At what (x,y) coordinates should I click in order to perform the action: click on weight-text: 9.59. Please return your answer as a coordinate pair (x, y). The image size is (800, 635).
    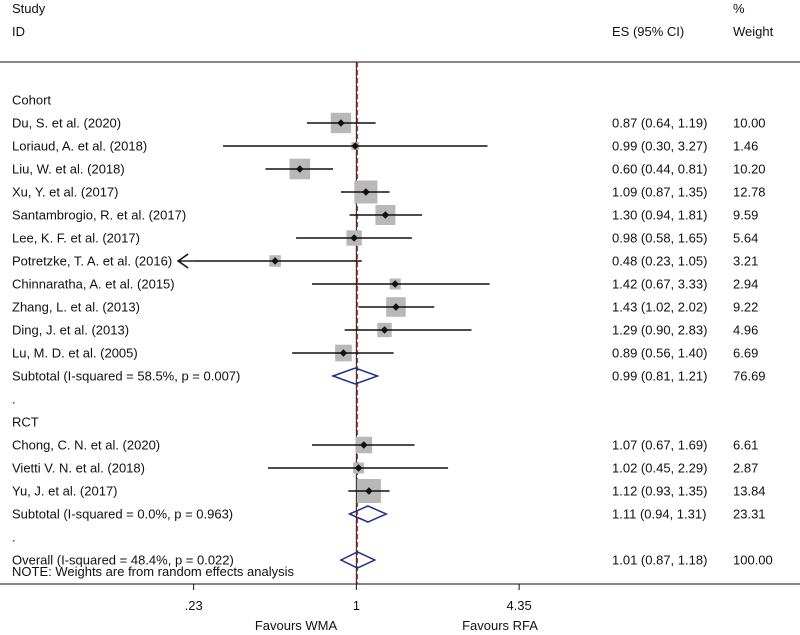
    Looking at the image, I should click on (745, 215).